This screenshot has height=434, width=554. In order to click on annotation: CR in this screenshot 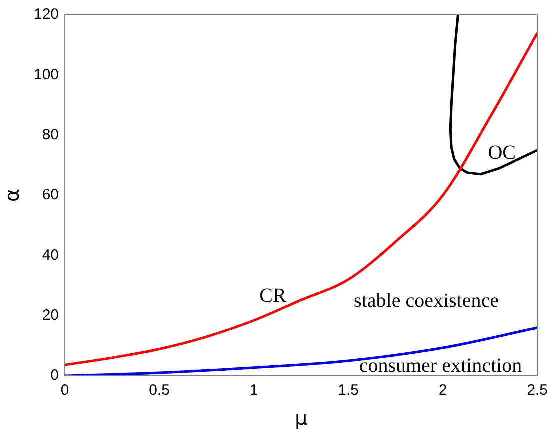, I will do `click(273, 295)`.